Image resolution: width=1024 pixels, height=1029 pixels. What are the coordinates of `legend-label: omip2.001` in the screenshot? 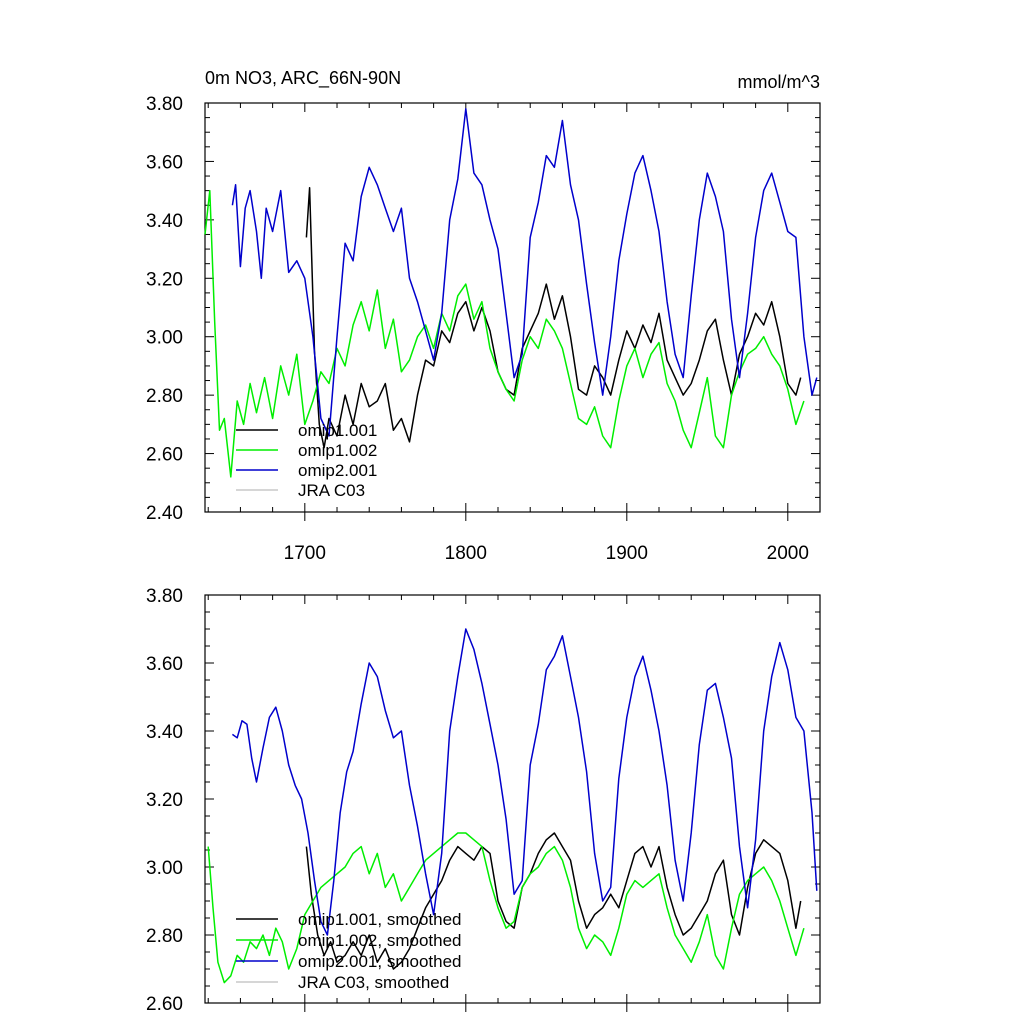 It's located at (337, 470).